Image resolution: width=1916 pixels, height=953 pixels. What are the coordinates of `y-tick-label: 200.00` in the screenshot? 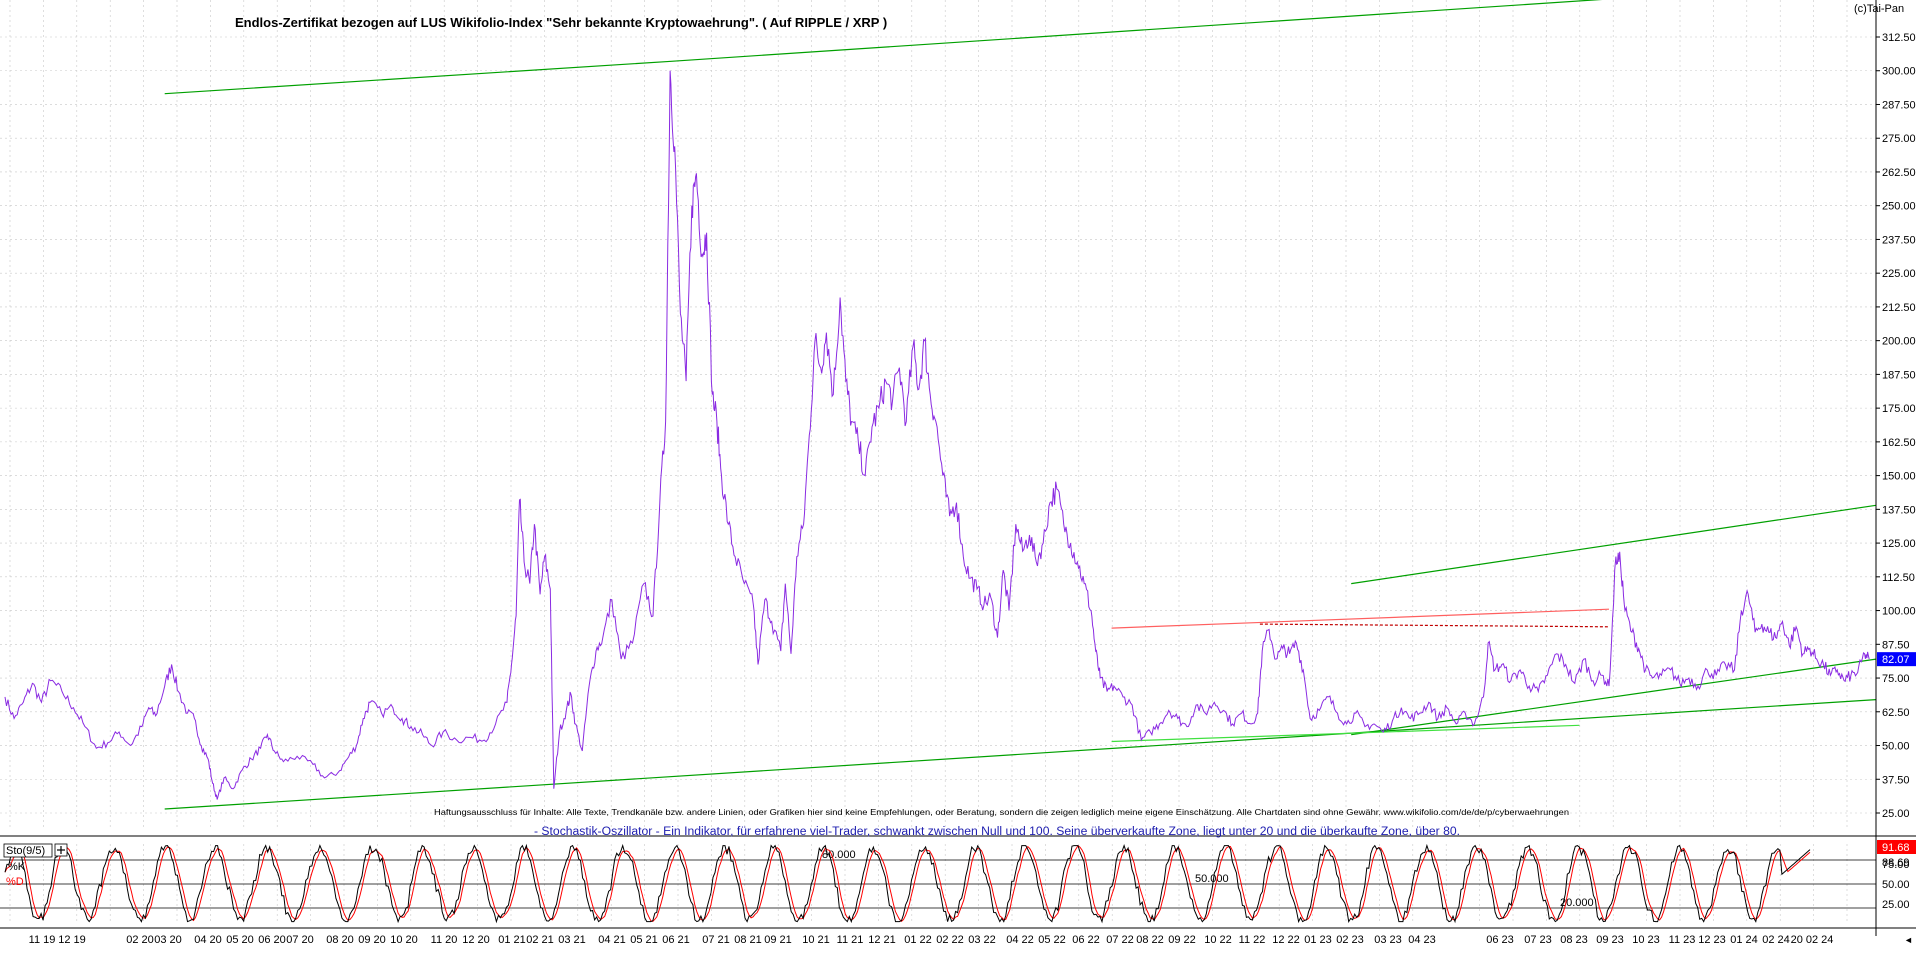 It's located at (1899, 342).